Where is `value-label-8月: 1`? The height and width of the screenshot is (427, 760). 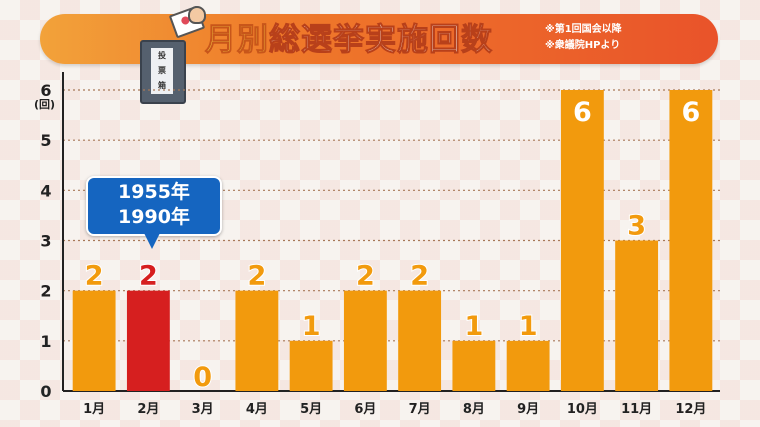 value-label-8月: 1 is located at coordinates (473, 326).